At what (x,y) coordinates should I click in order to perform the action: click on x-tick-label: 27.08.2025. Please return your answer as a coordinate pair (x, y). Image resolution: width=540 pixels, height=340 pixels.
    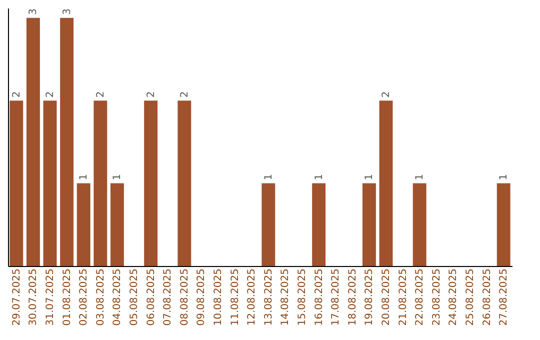
    Looking at the image, I should click on (504, 297).